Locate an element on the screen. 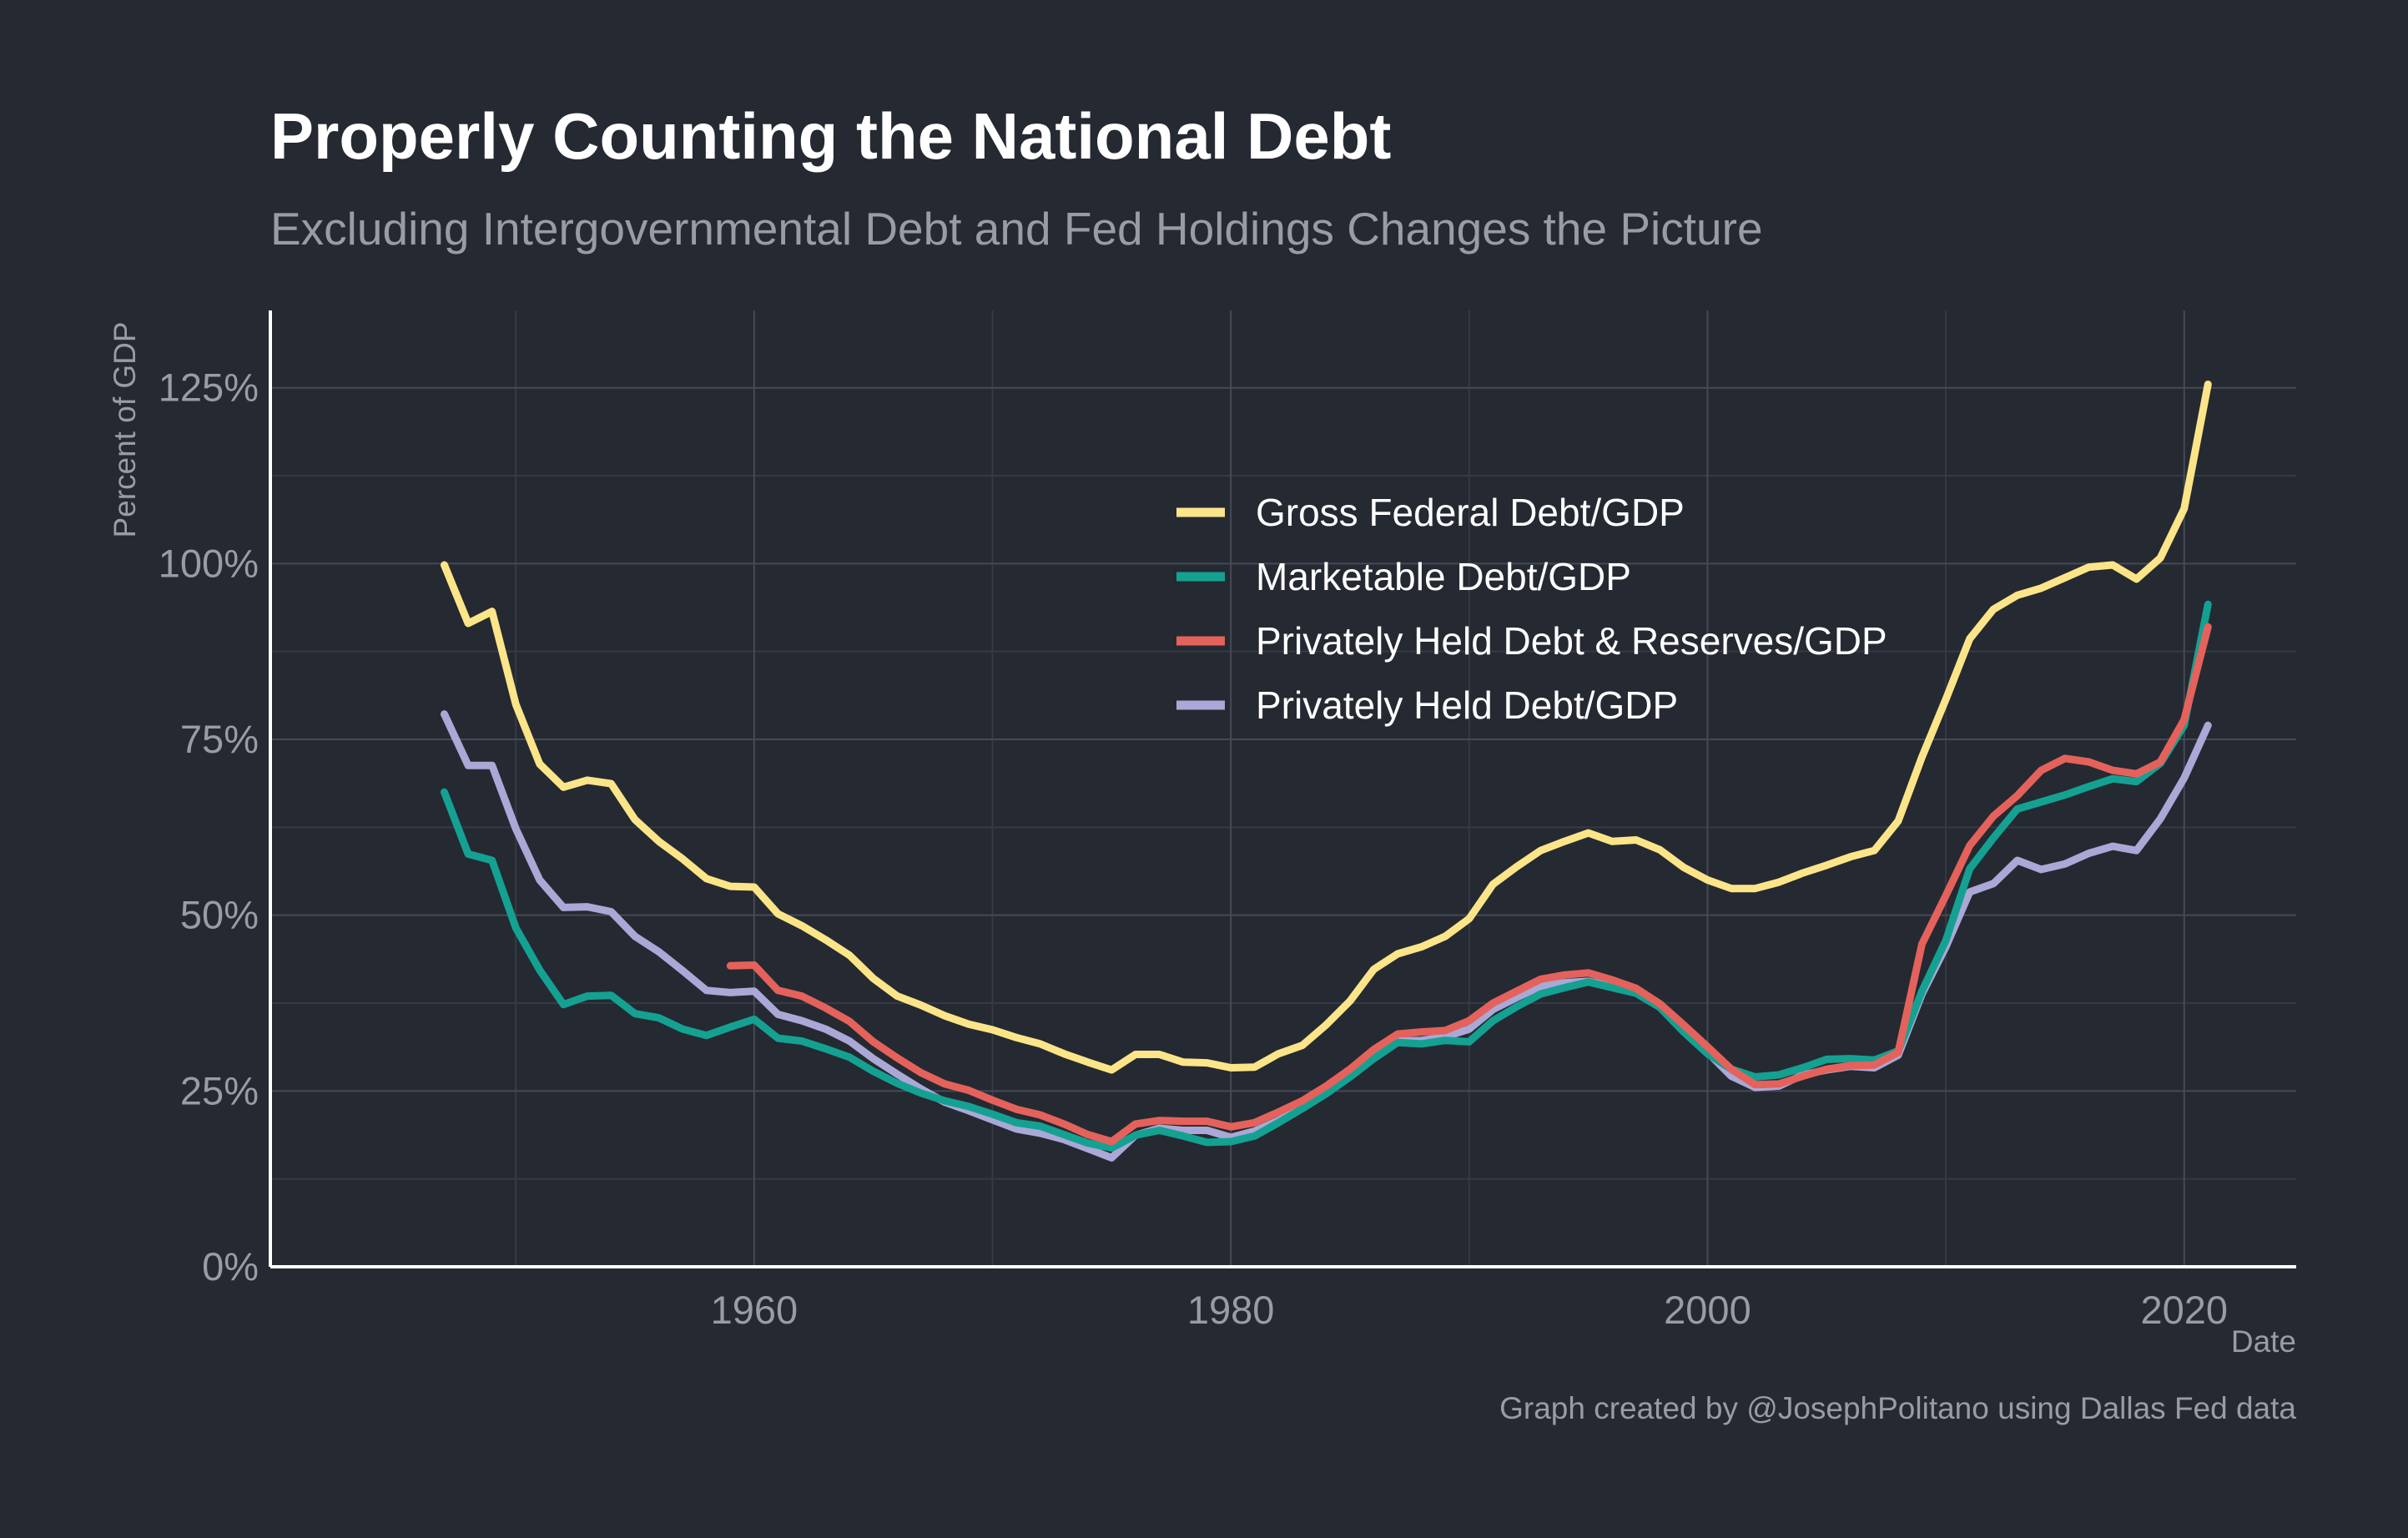  x-axis-title: Date is located at coordinates (2263, 1341).